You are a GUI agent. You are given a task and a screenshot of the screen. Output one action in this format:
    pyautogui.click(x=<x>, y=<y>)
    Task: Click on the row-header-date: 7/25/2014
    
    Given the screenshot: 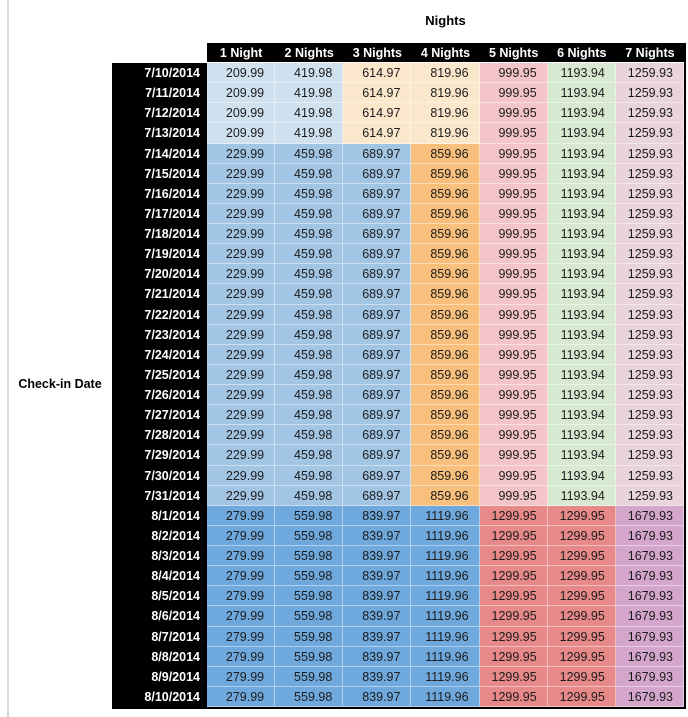 What is the action you would take?
    pyautogui.click(x=159, y=374)
    